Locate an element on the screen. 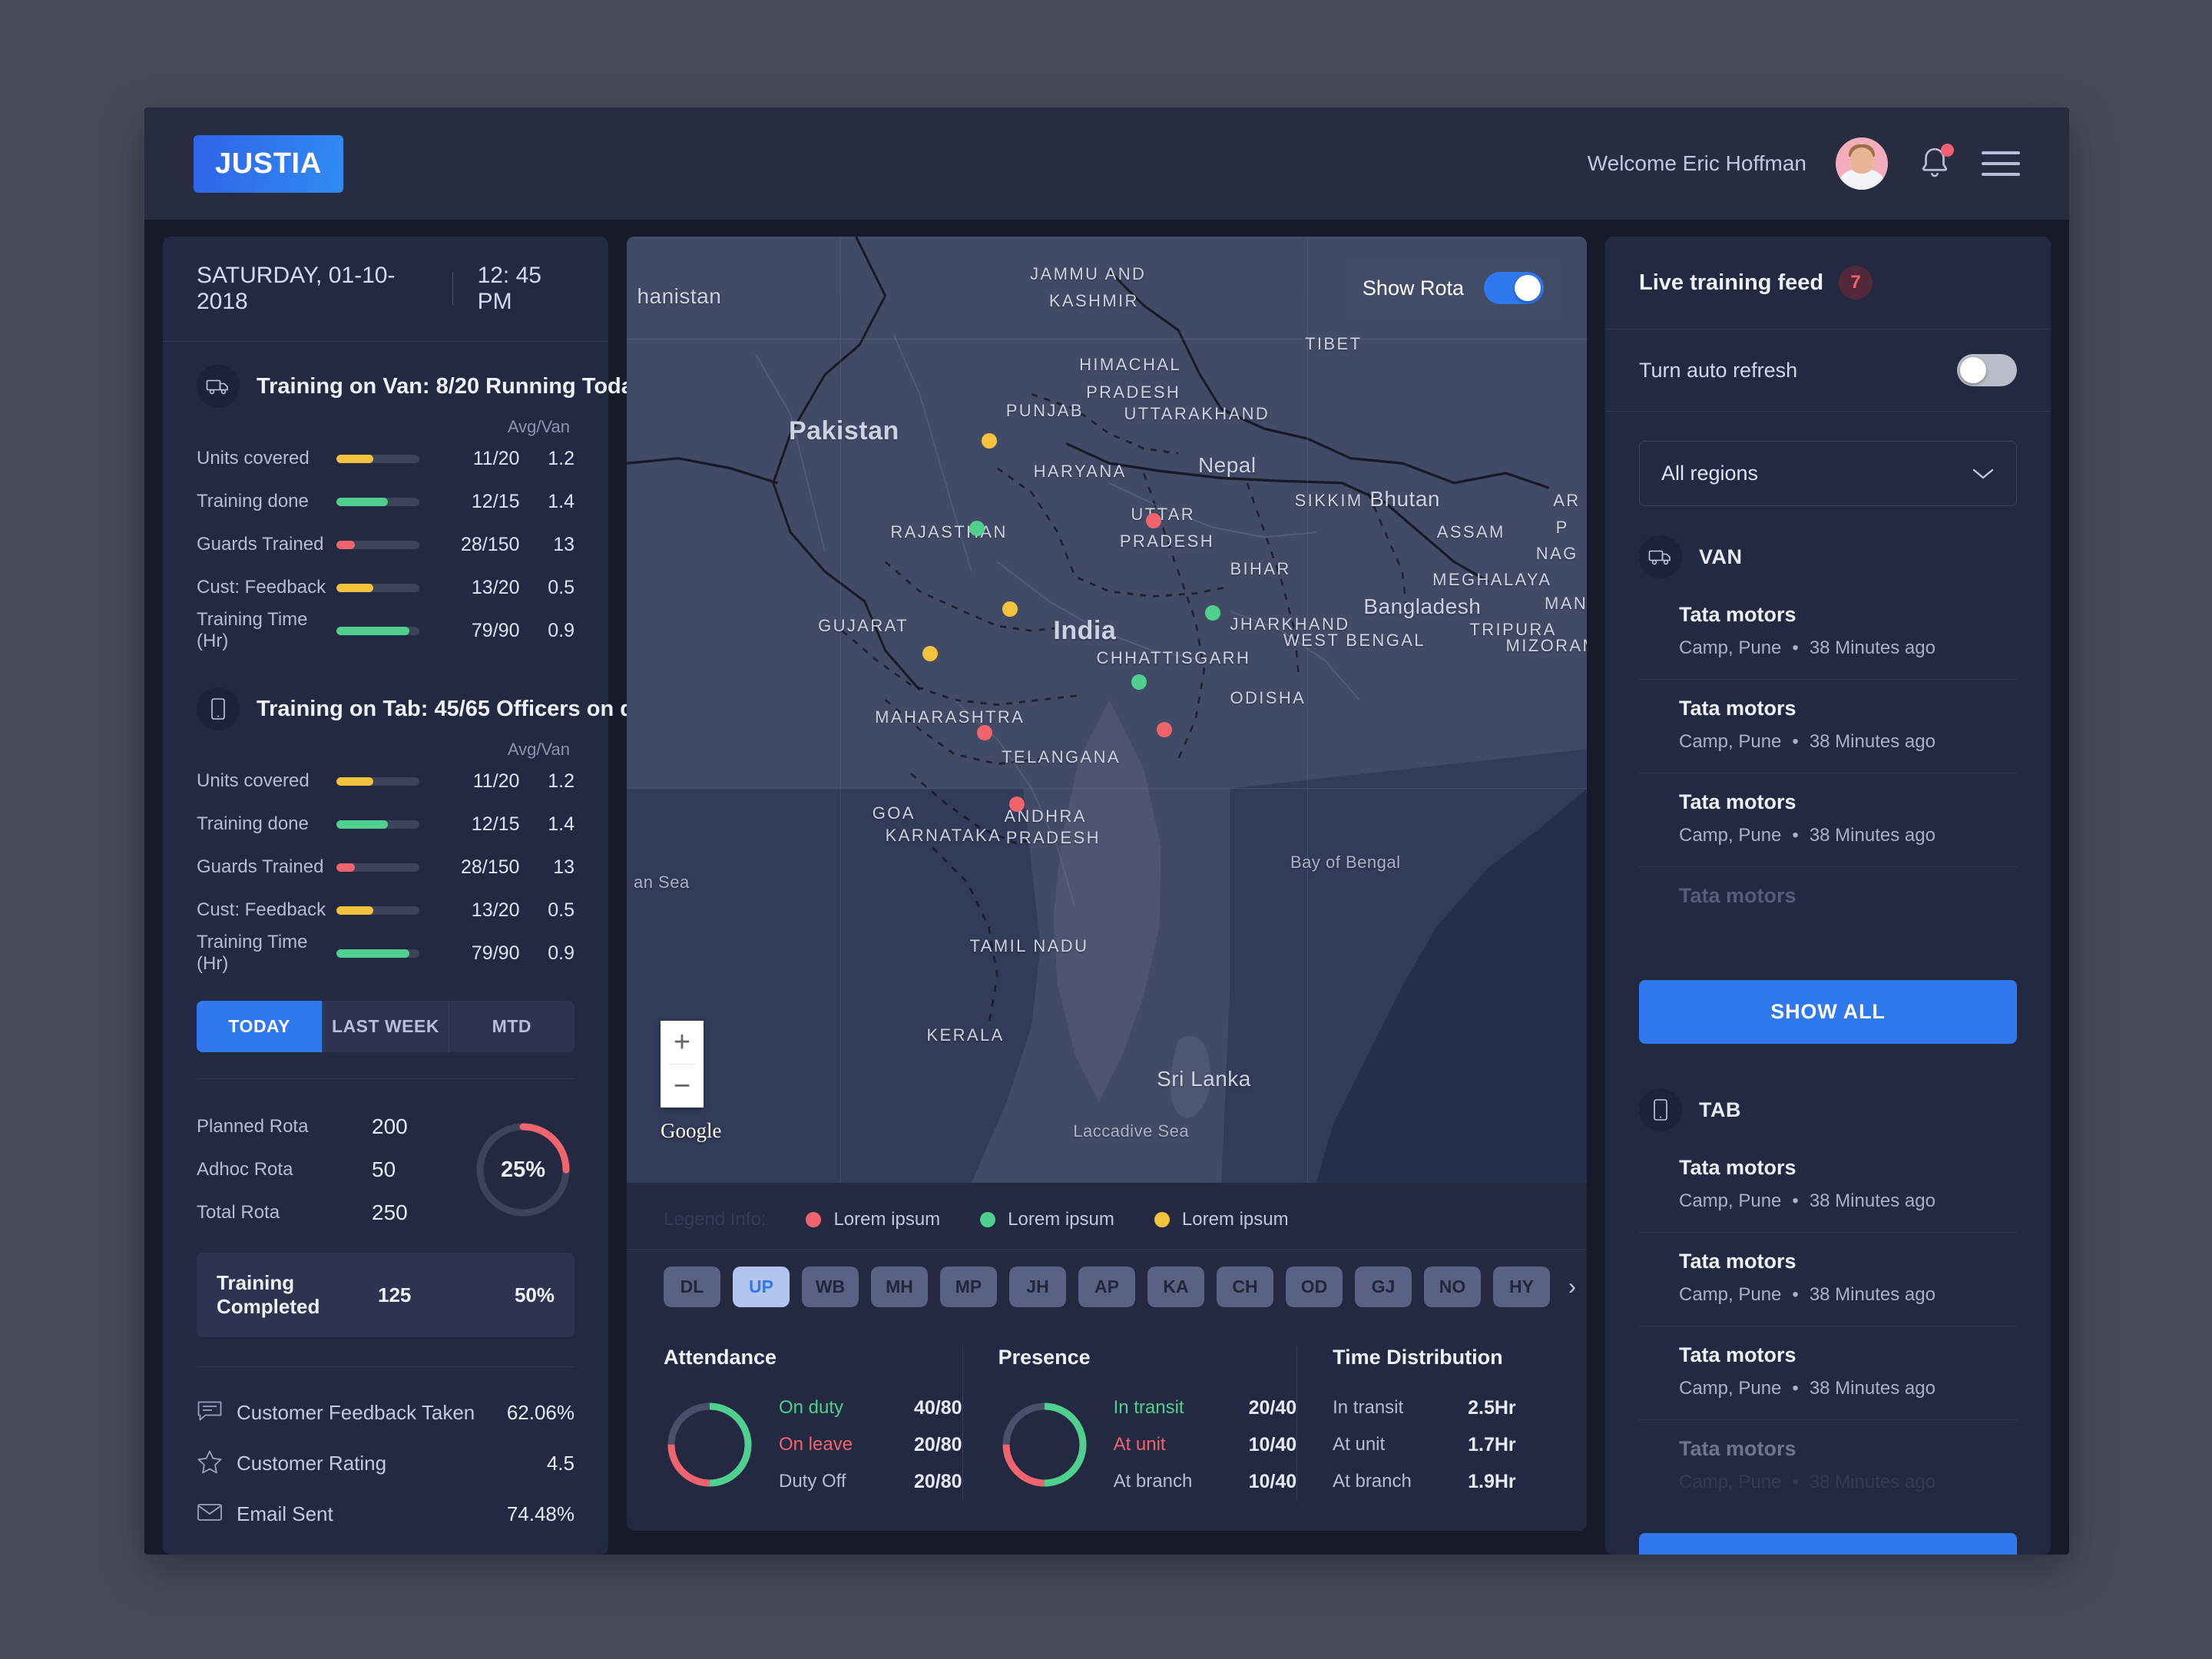 The image size is (2212, 1659). state-chip-gj: GJ is located at coordinates (1384, 1287).